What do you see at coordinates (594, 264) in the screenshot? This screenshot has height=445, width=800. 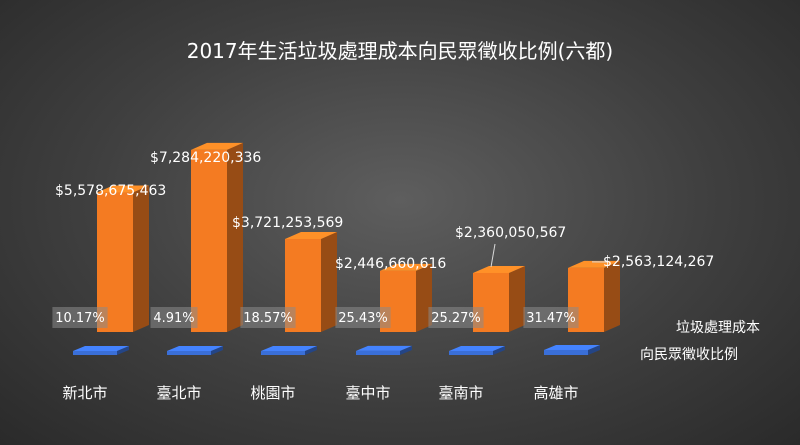 I see `cost-bar-5-top` at bounding box center [594, 264].